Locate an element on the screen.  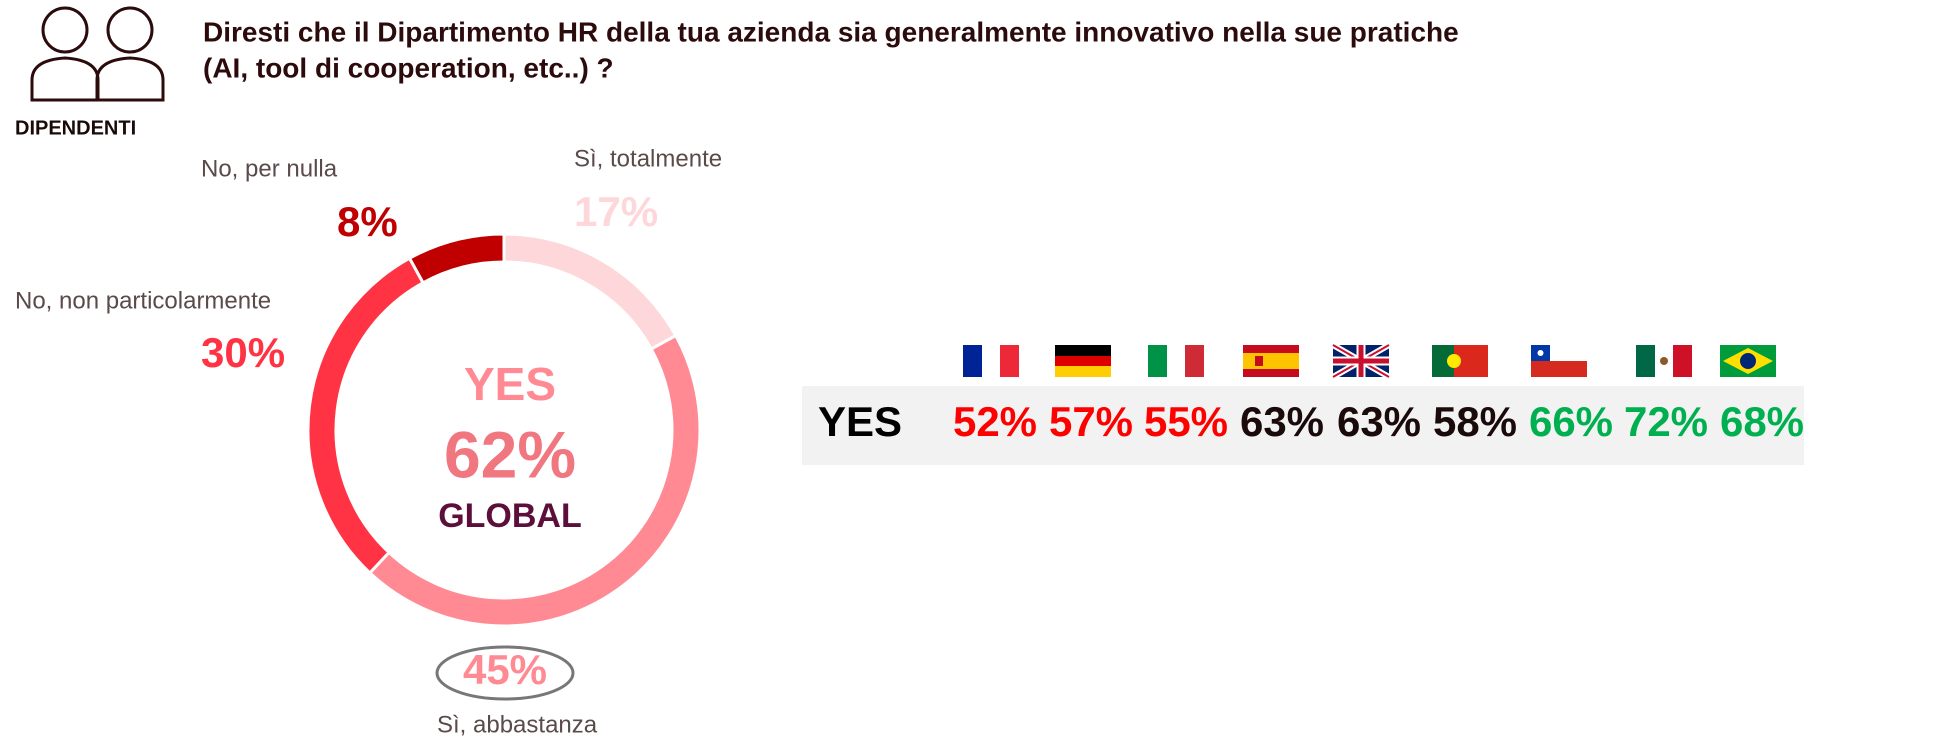
flag-mexico is located at coordinates (1664, 361).